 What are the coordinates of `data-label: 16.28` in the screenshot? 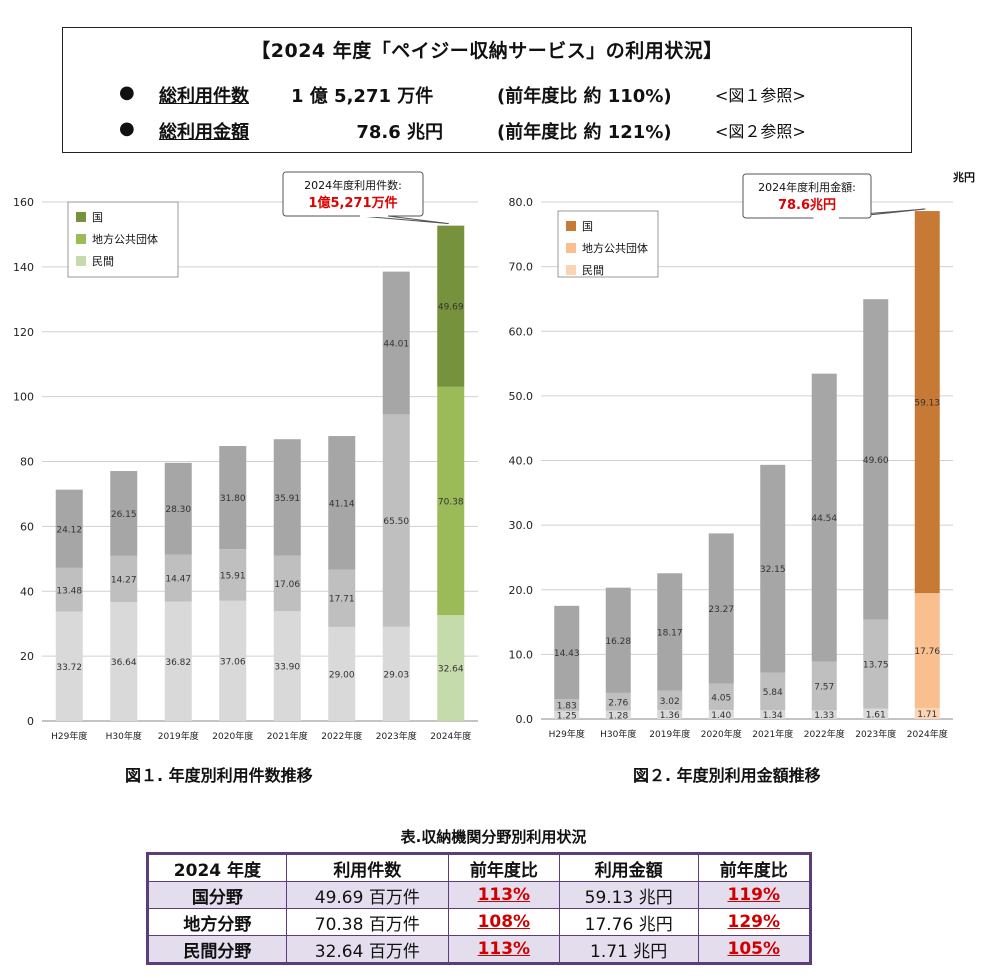 It's located at (618, 642).